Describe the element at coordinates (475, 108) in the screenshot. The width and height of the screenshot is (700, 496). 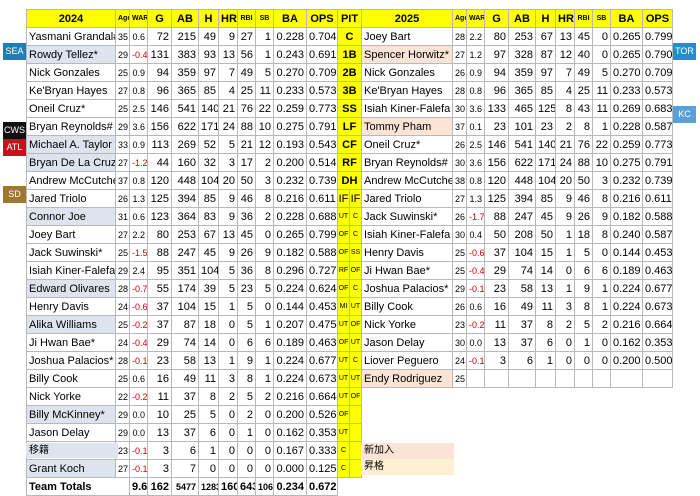
I see `stat-war: 3.6` at that location.